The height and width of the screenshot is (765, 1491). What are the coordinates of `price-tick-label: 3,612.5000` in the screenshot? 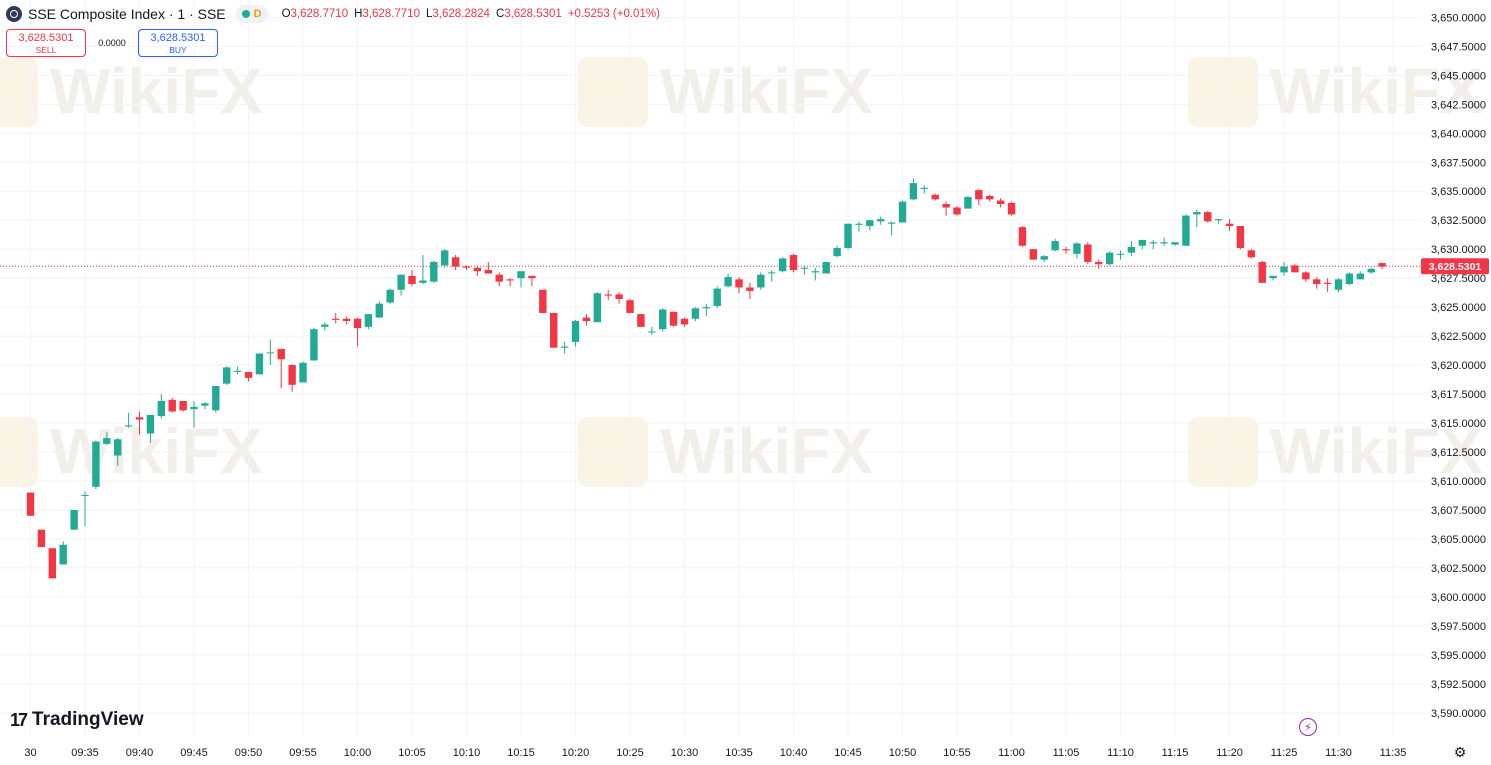 It's located at (1458, 453).